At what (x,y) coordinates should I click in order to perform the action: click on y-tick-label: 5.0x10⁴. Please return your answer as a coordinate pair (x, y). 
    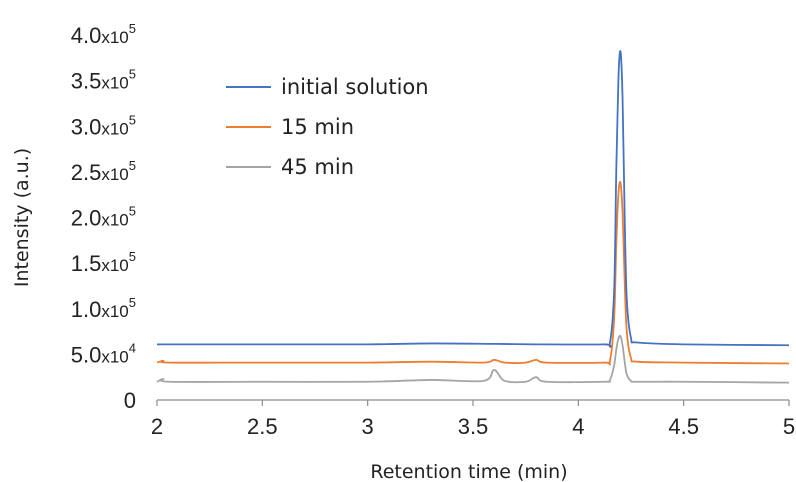
    Looking at the image, I should click on (103, 353).